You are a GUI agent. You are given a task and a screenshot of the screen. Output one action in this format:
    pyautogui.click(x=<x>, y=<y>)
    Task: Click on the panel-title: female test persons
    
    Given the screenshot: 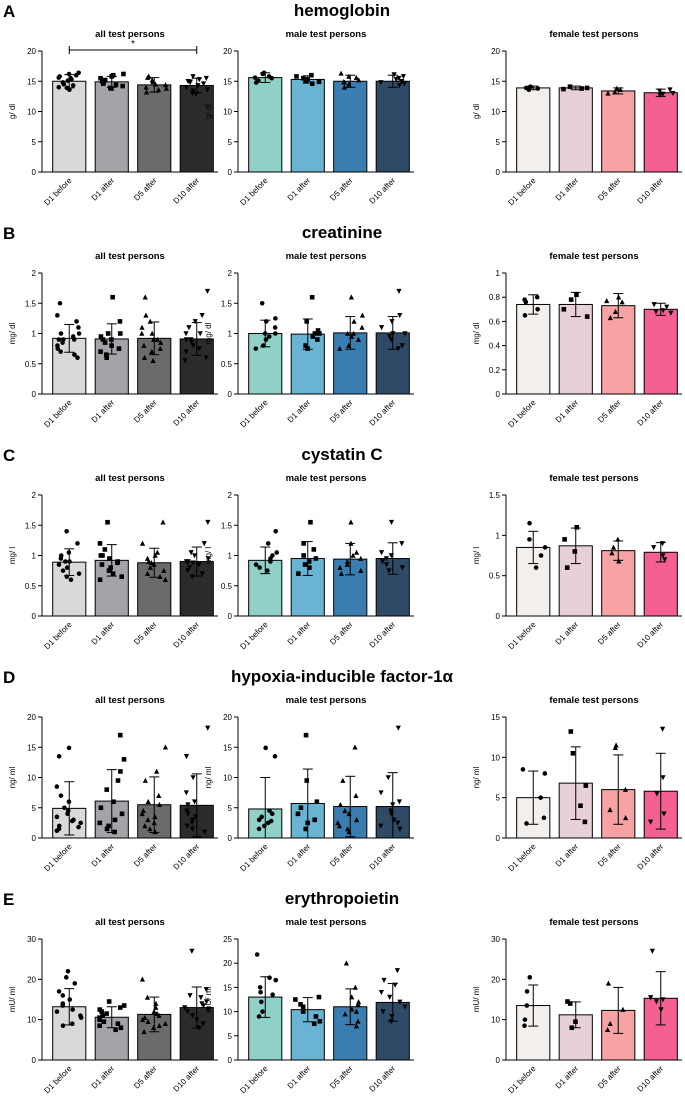 What is the action you would take?
    pyautogui.click(x=593, y=256)
    